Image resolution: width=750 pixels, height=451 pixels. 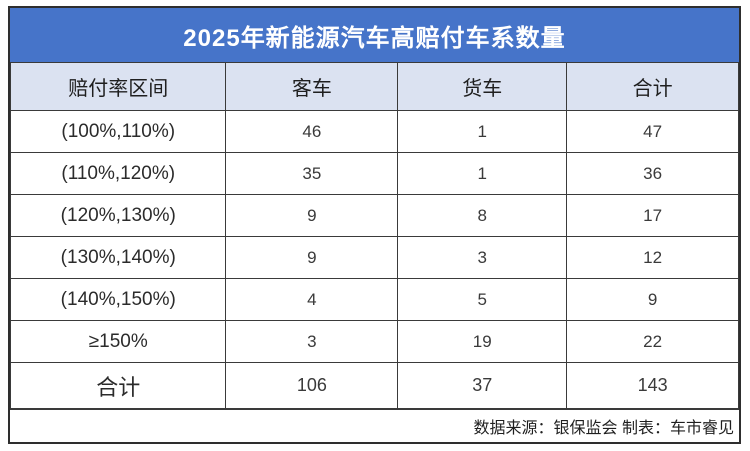 I want to click on table-row: (140%,150%) 4 5 9, so click(x=374, y=299).